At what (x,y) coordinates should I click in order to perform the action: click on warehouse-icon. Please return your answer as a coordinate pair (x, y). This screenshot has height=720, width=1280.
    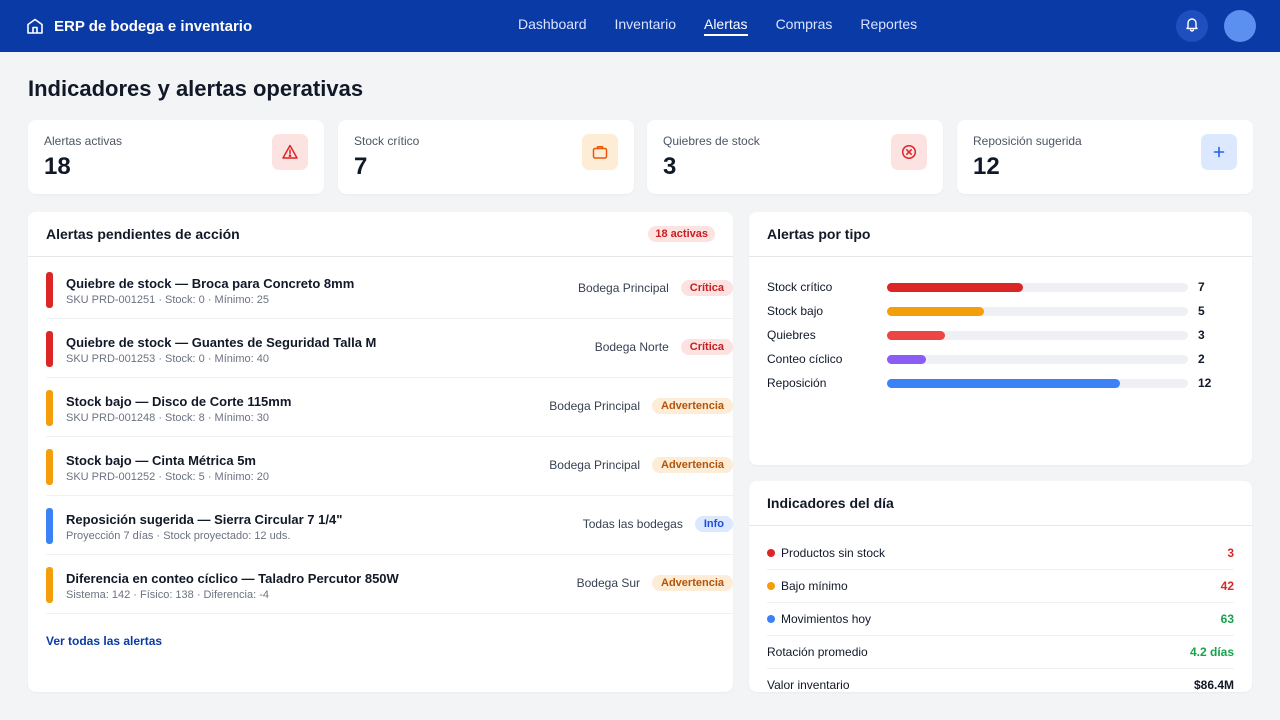
    Looking at the image, I should click on (35, 26).